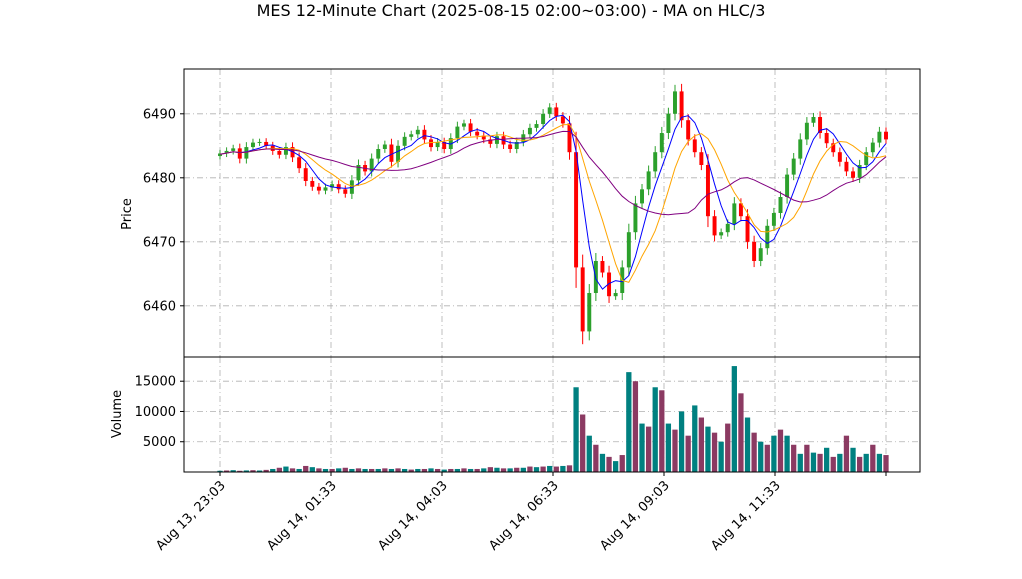 The width and height of the screenshot is (1022, 579). I want to click on price-y-axis: 6460 6470 6480 6490, so click(163, 210).